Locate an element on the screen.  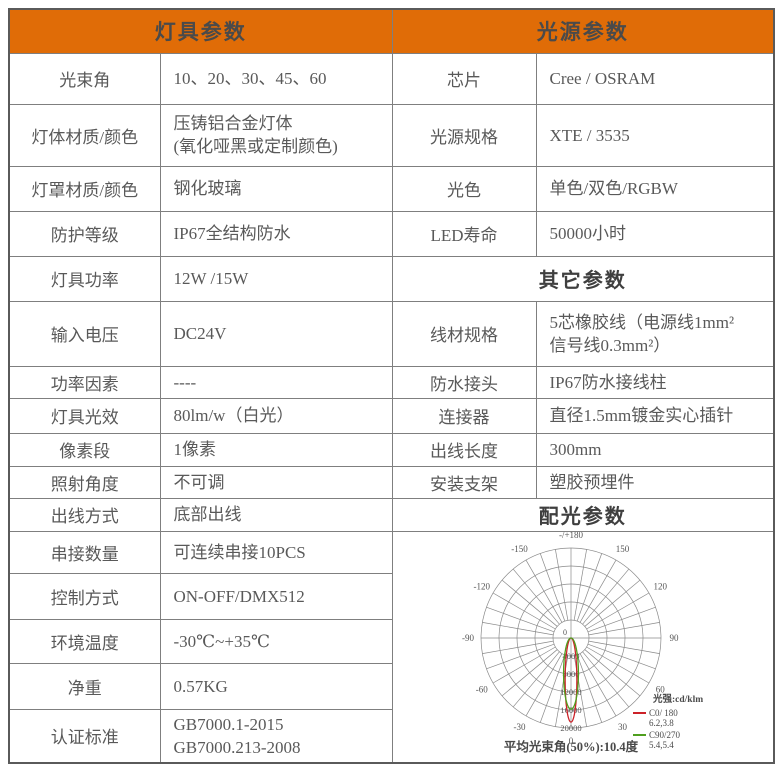
table-row: 像素段 1像素 出线长度 300mm is located at coordinates (391, 449).